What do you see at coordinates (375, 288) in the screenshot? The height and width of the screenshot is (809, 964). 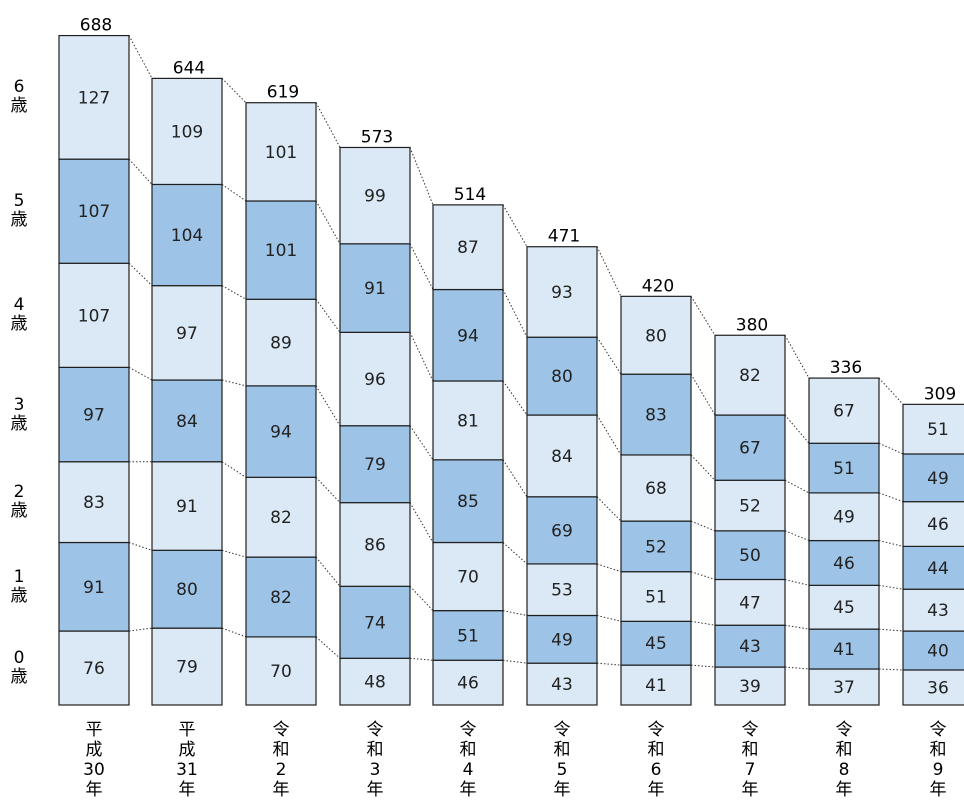 I see `bar-segment-5歳-3` at bounding box center [375, 288].